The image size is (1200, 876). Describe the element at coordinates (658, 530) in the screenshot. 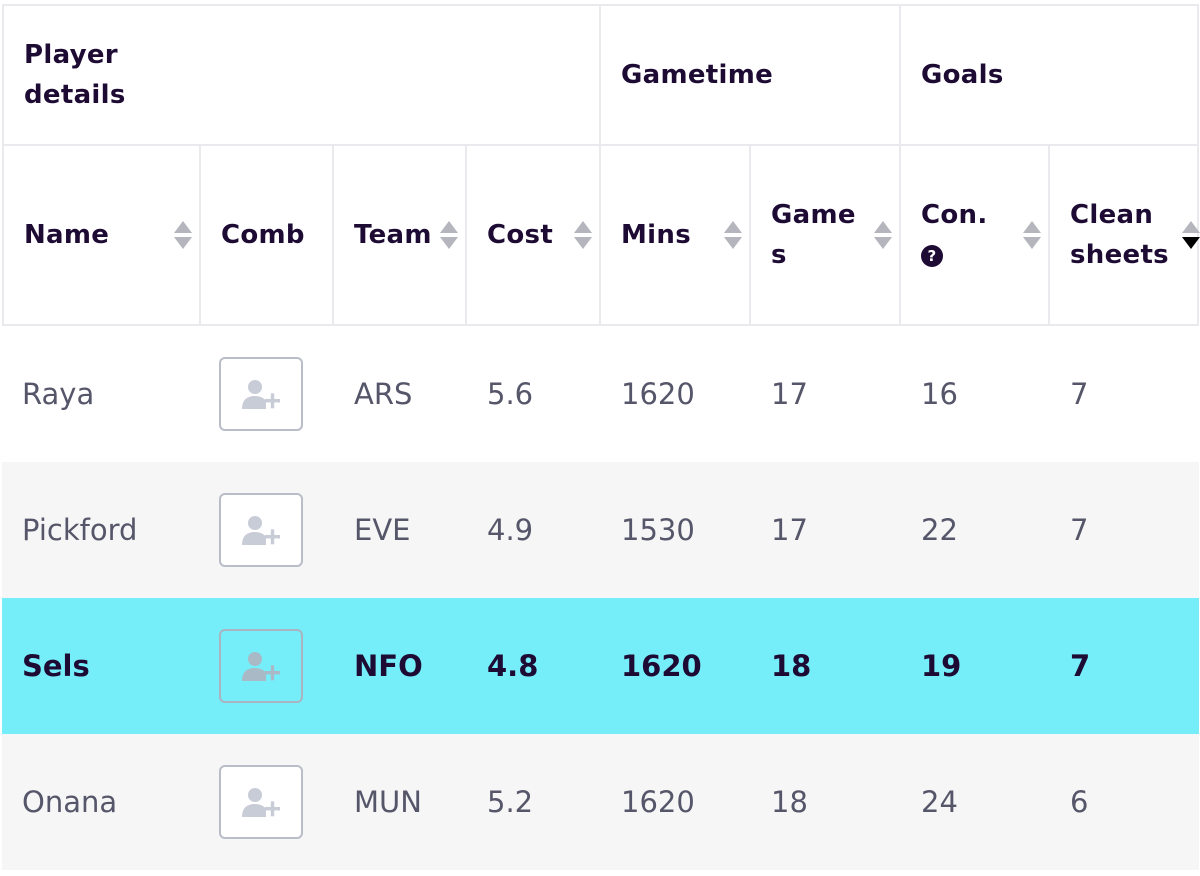

I see `mins-value: 1530` at that location.